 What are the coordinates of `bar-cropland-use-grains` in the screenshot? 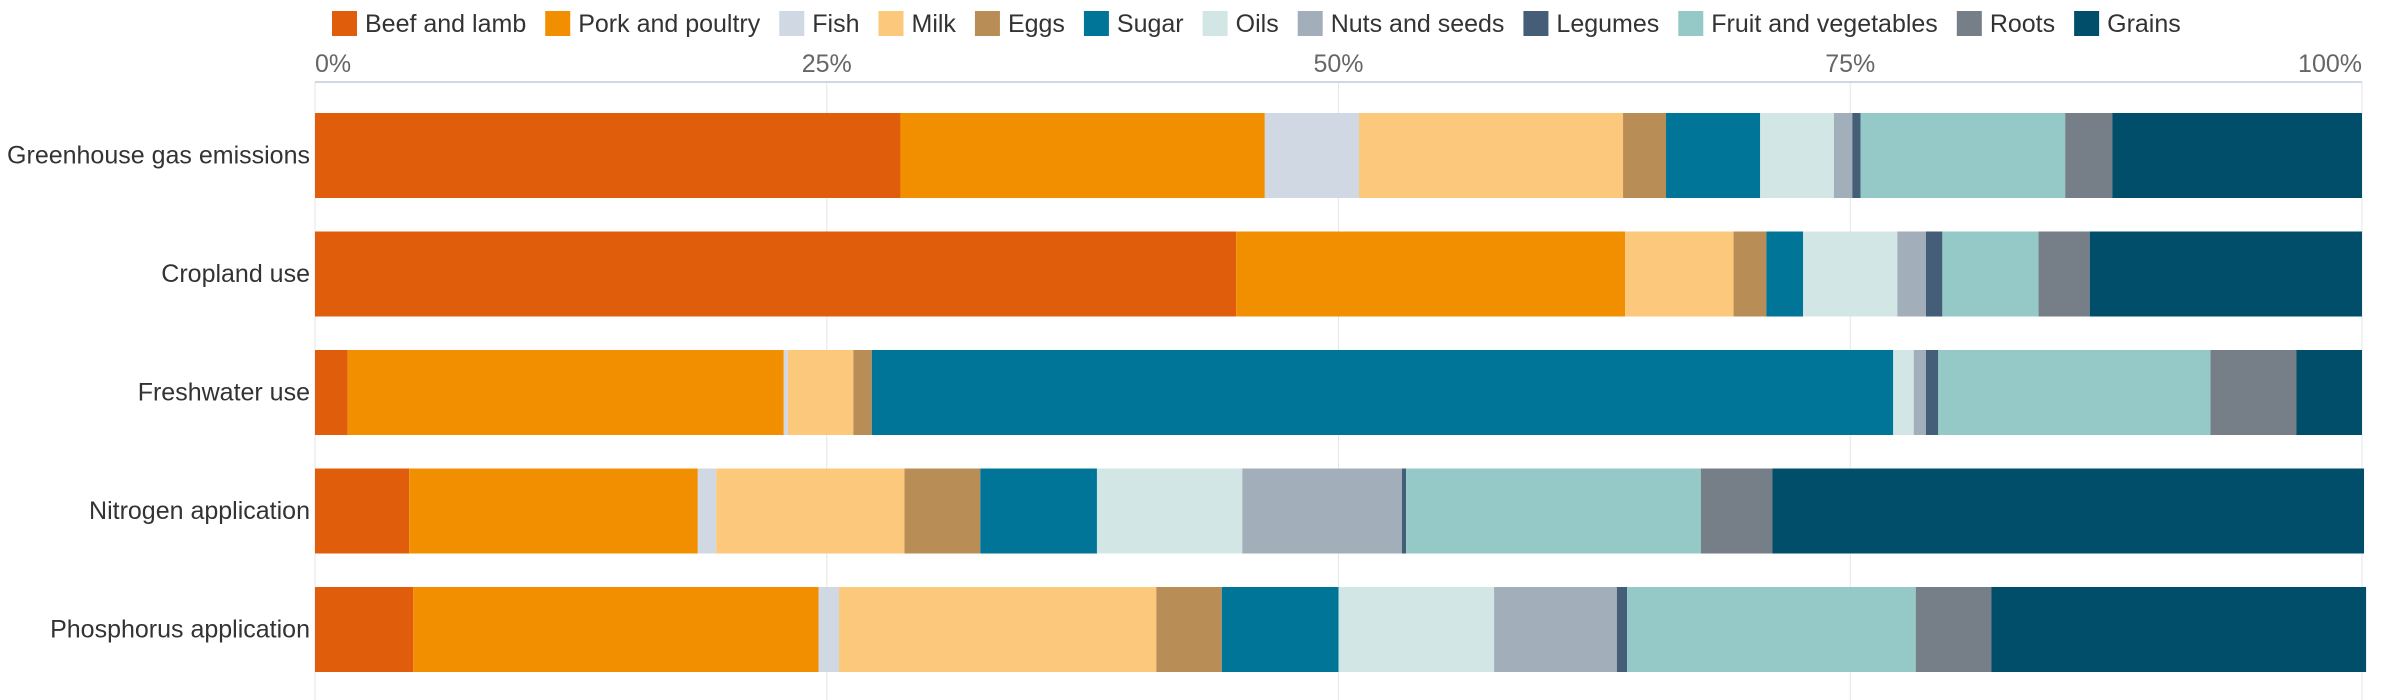 It's located at (2225, 274).